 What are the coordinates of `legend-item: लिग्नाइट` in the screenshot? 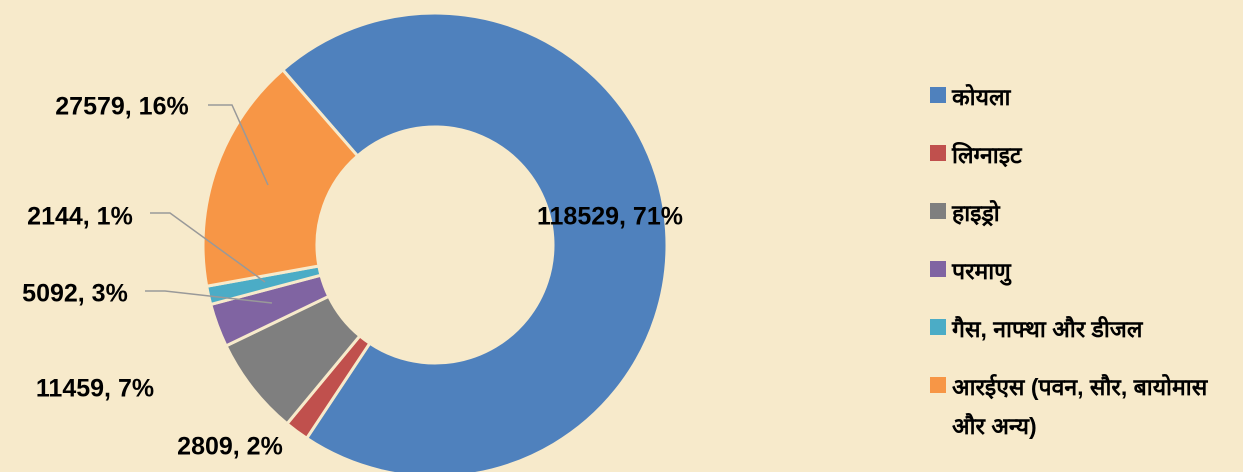 It's located at (1086, 155).